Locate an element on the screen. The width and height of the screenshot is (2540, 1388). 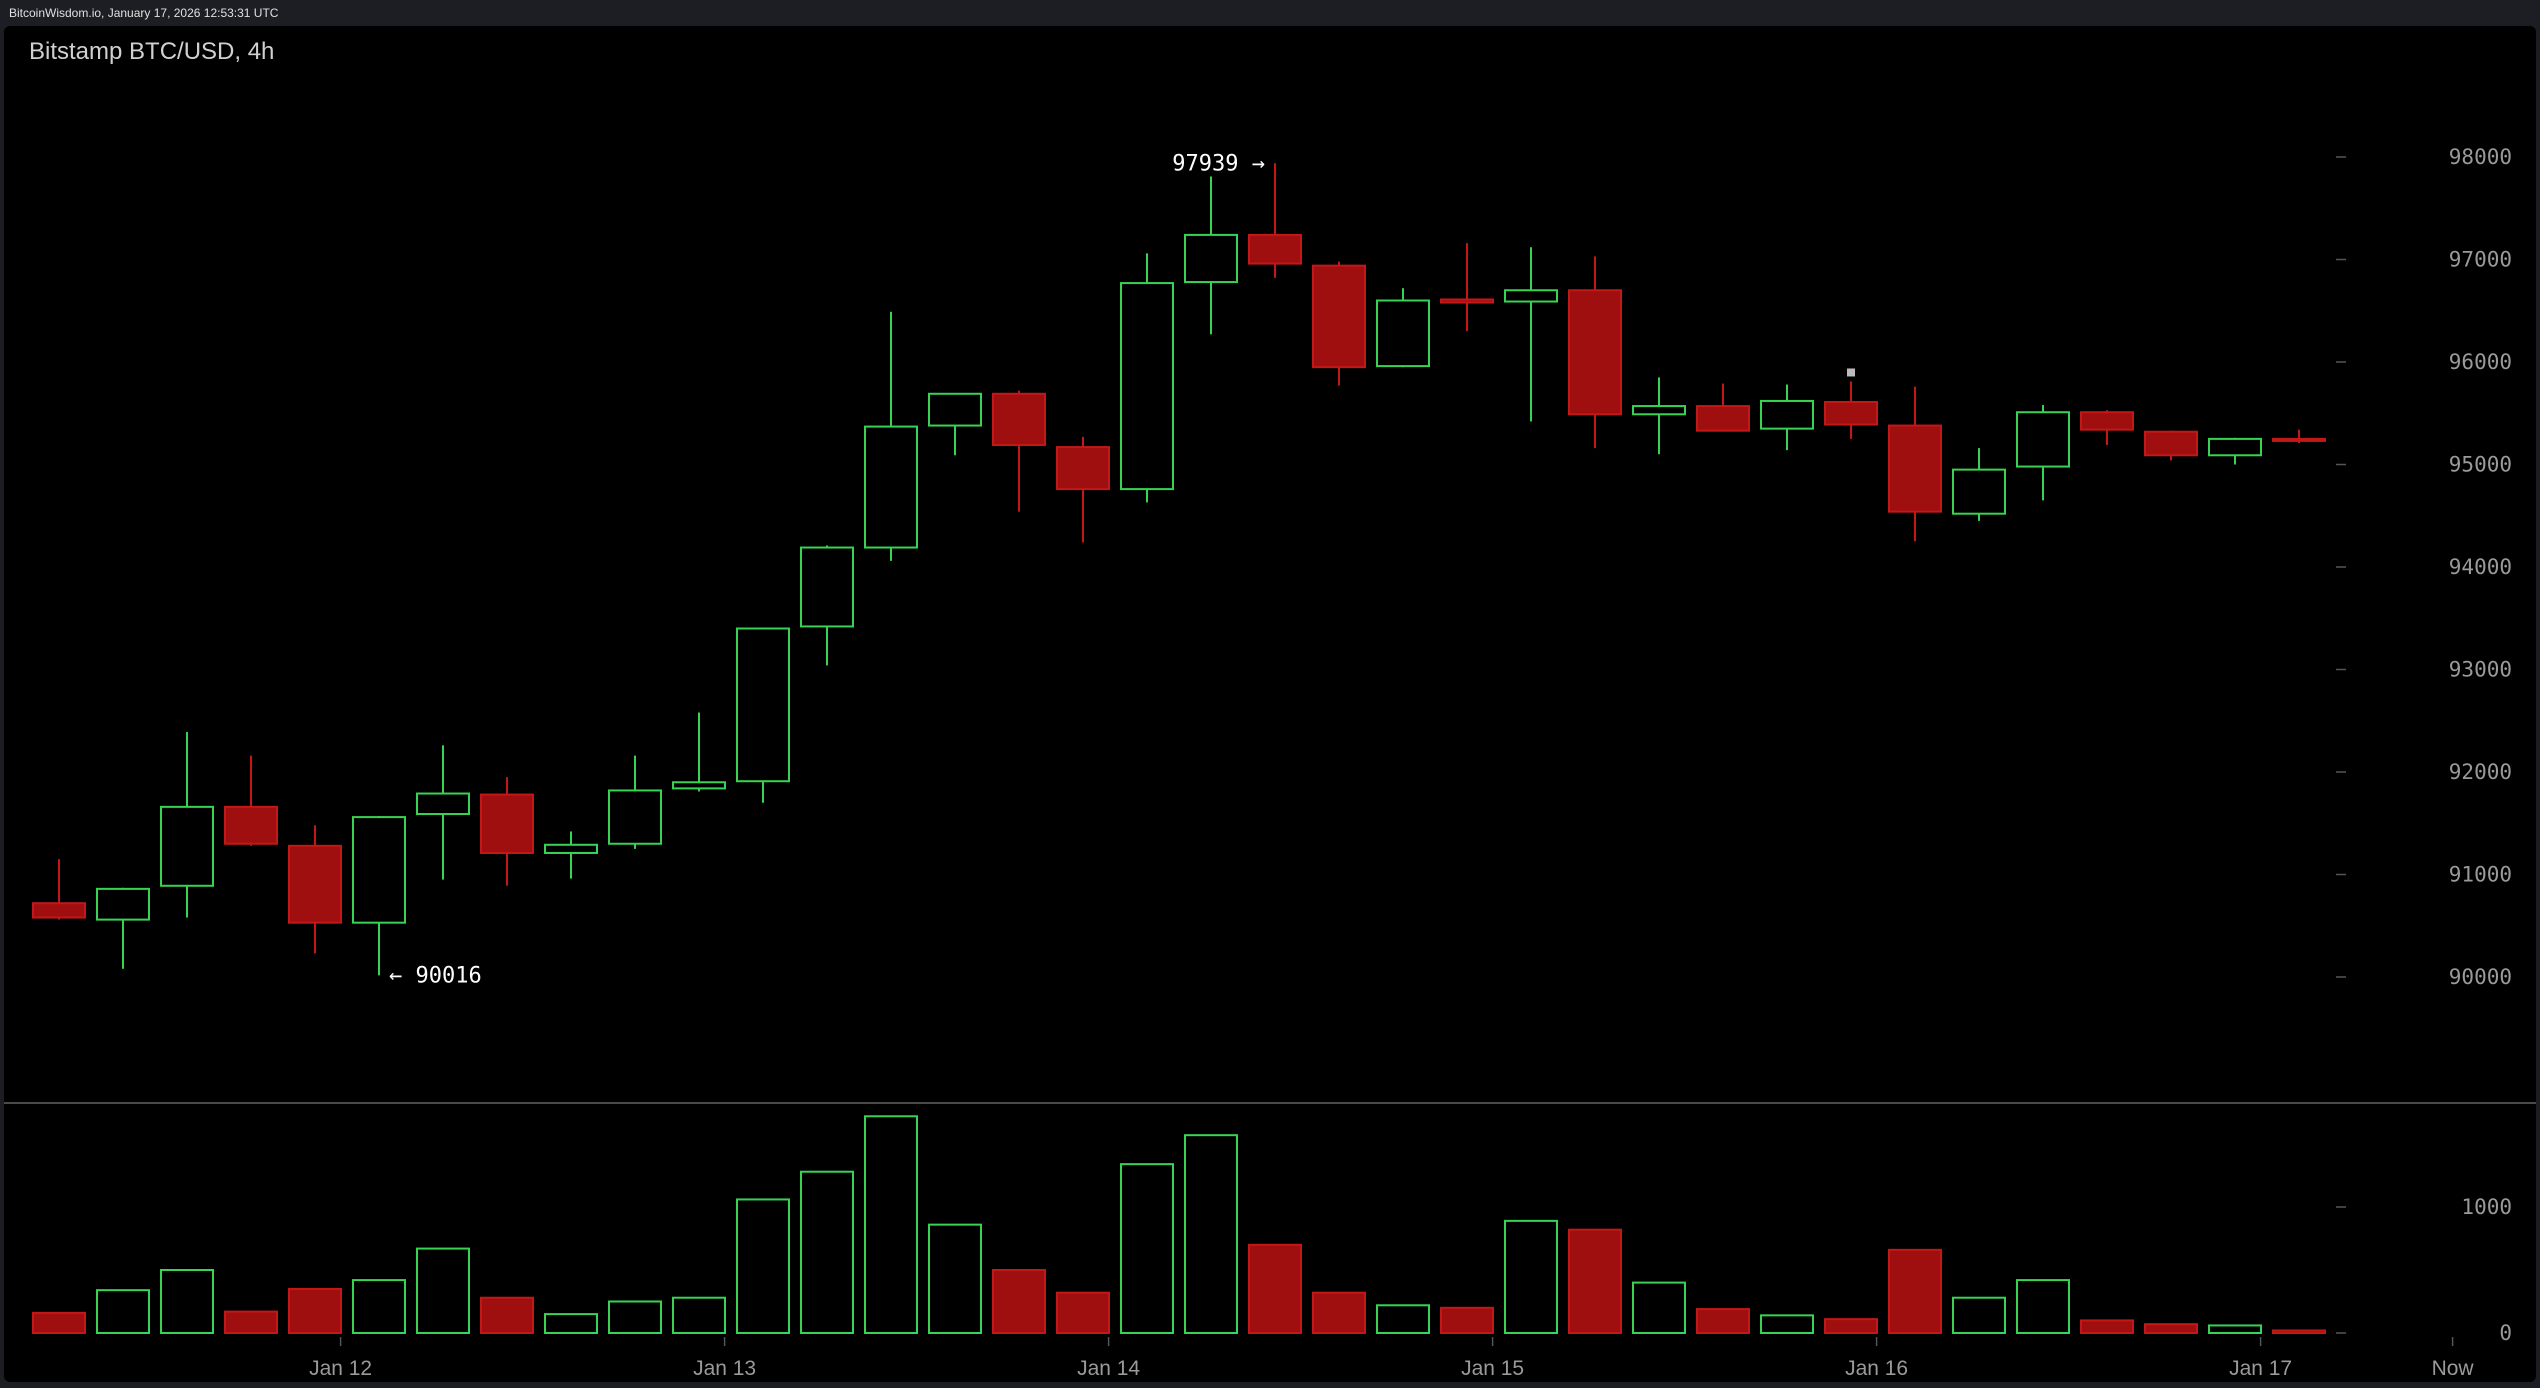
price-tick-label: 92000 is located at coordinates (2480, 772).